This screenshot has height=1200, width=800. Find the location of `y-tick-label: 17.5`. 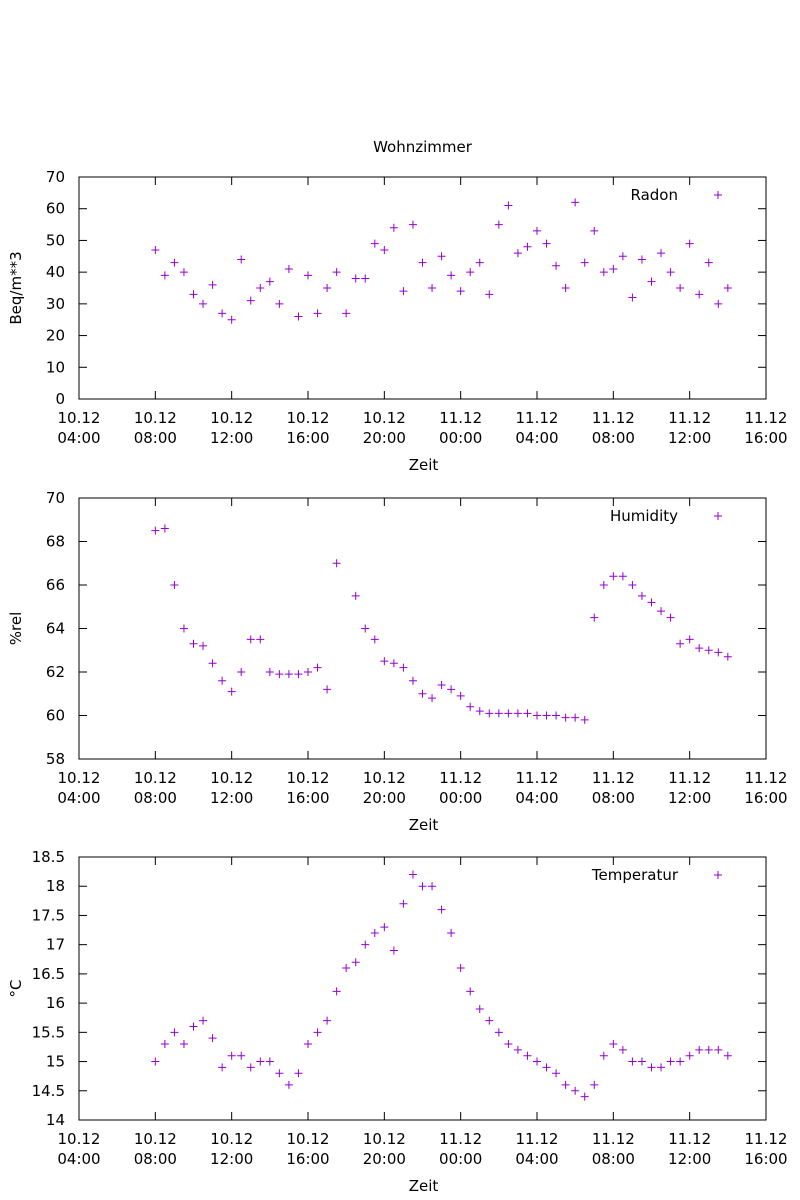

y-tick-label: 17.5 is located at coordinates (48, 915).